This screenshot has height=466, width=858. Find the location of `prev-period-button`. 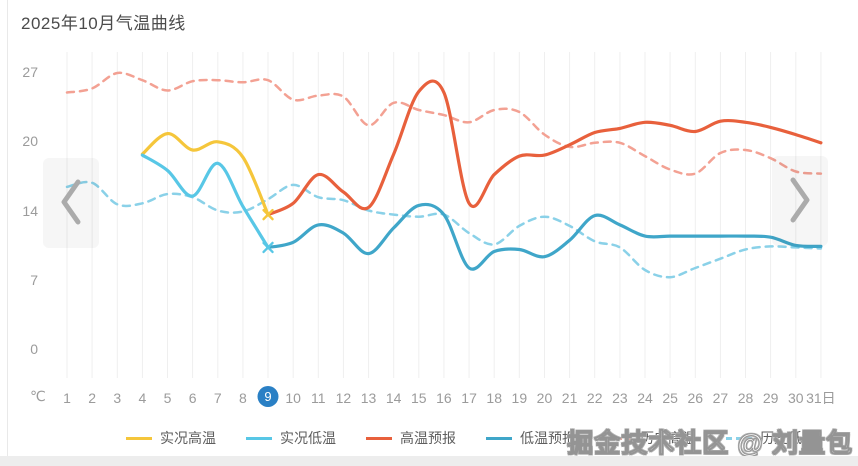

prev-period-button is located at coordinates (71, 203).